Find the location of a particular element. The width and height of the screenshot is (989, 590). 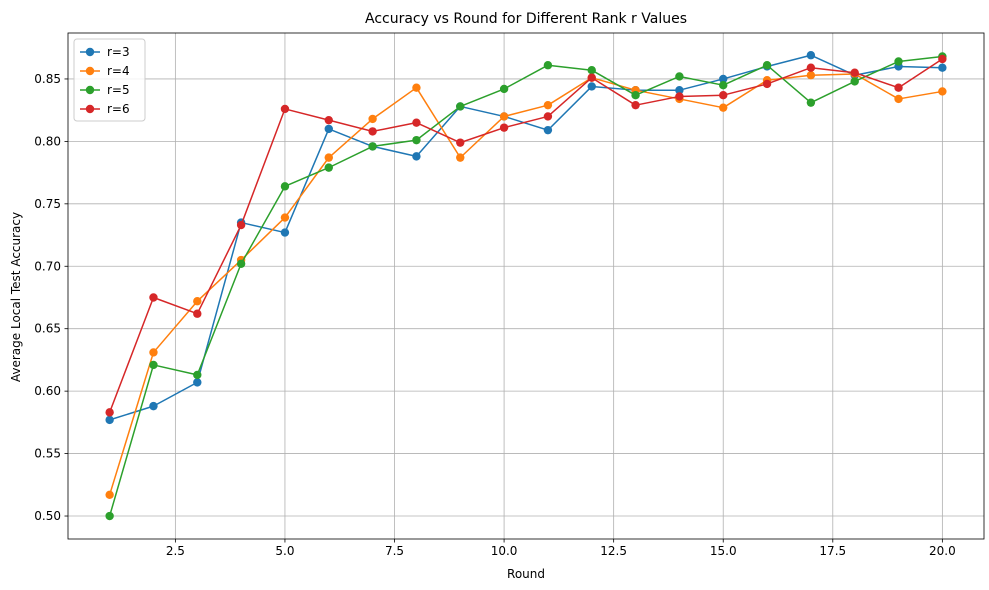

x-tick-label: 20.0 is located at coordinates (942, 551).